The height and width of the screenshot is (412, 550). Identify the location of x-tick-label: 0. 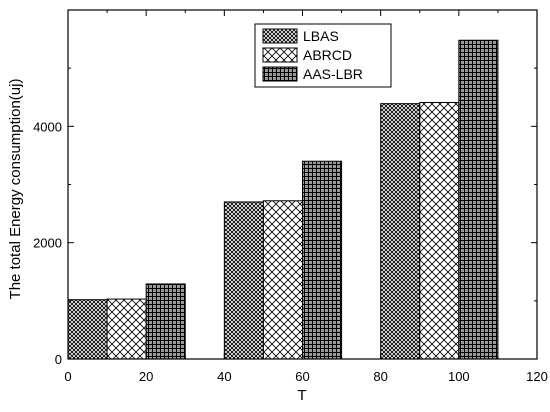
(67, 376).